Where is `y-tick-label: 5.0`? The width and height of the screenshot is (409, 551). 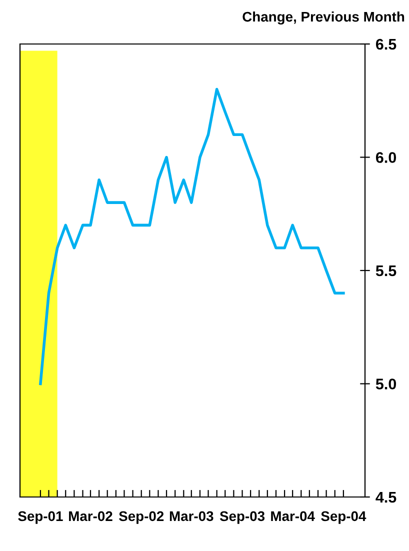 y-tick-label: 5.0 is located at coordinates (386, 384).